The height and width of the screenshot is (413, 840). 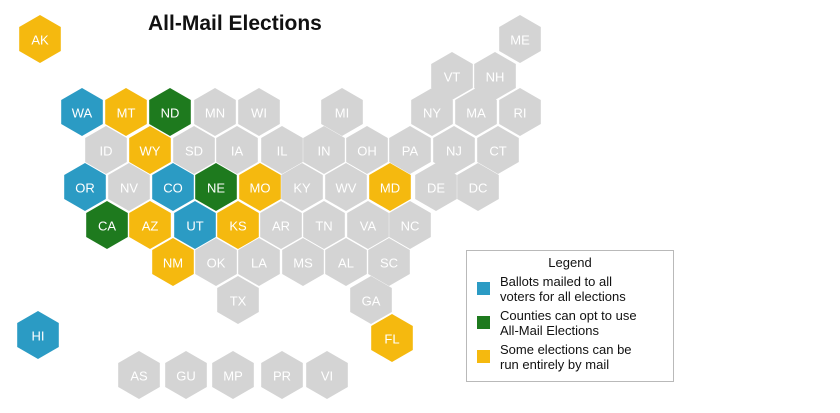 I want to click on hex-label-va: VA, so click(x=368, y=226).